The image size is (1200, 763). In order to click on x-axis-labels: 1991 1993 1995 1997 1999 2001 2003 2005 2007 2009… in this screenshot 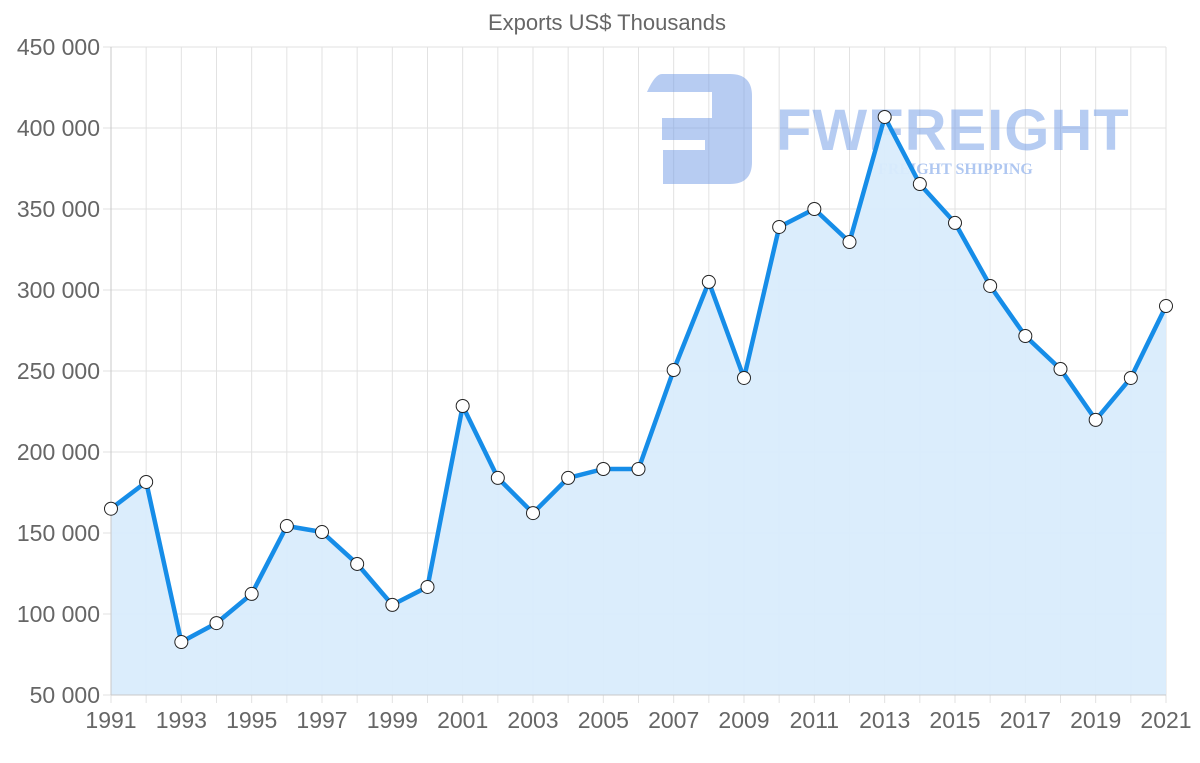, I will do `click(638, 720)`.